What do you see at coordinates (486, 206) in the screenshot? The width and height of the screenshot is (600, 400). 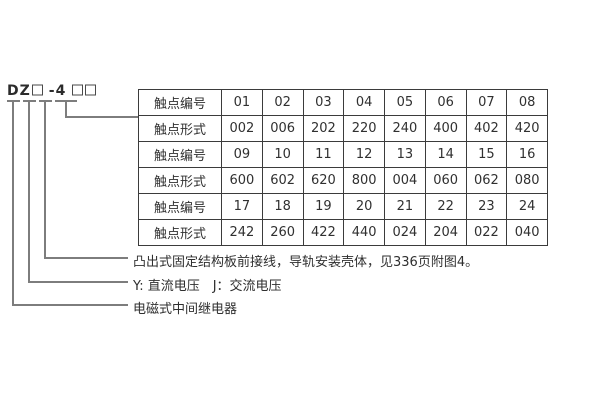 I see `table-cell: 23` at bounding box center [486, 206].